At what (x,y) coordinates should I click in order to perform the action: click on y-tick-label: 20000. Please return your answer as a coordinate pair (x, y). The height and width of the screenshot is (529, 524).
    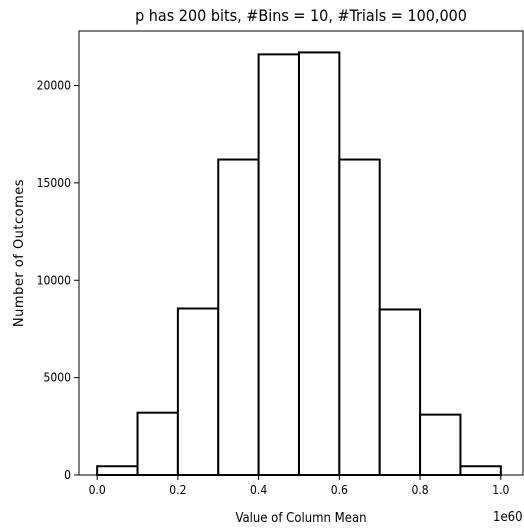
    Looking at the image, I should click on (54, 86).